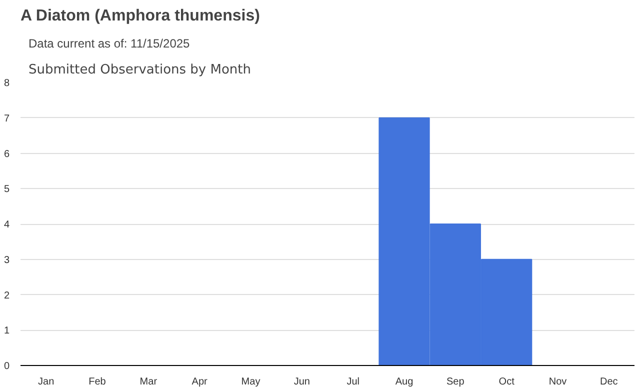 This screenshot has width=640, height=390. I want to click on x-tick-label: Jul, so click(353, 382).